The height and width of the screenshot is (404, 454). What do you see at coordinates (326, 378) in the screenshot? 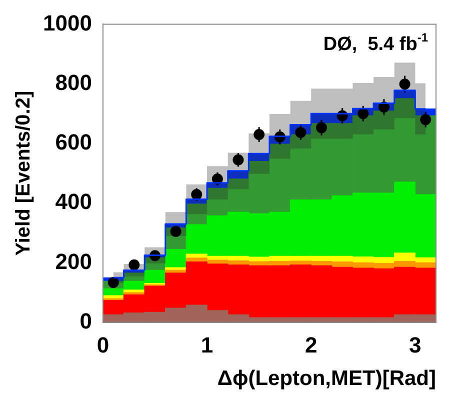
I see `x-axis-title: Δϕ(Lepton,MET)[Rad]` at bounding box center [326, 378].